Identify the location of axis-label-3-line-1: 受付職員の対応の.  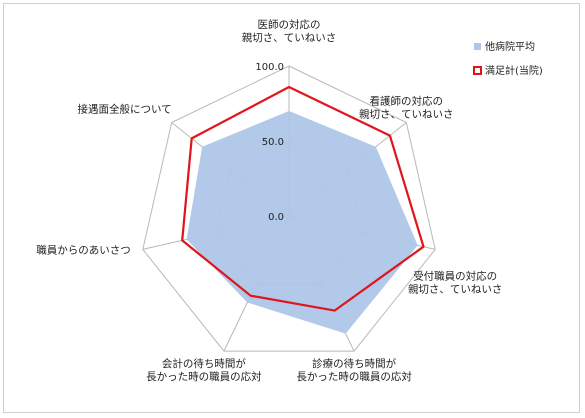
(455, 275).